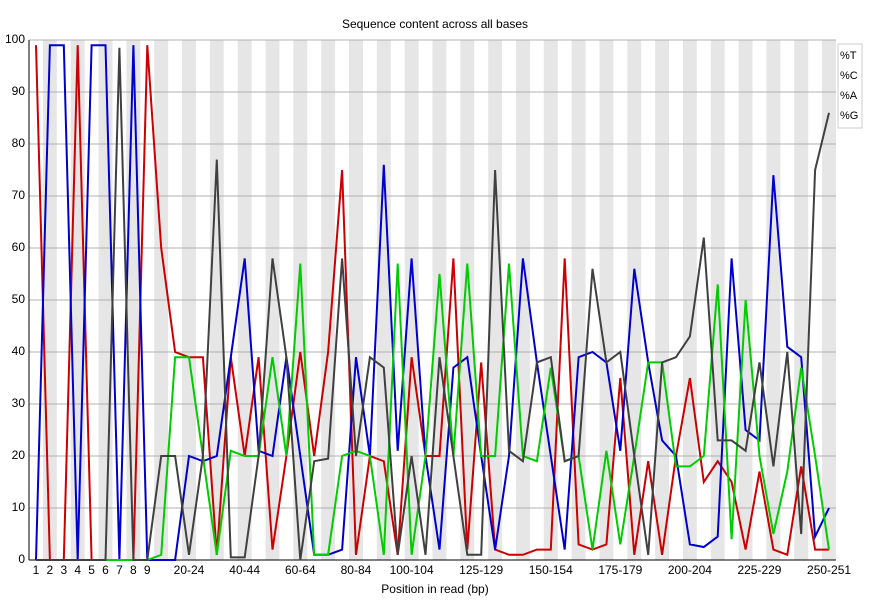 Image resolution: width=870 pixels, height=600 pixels. I want to click on legend-entry: %G, so click(849, 116).